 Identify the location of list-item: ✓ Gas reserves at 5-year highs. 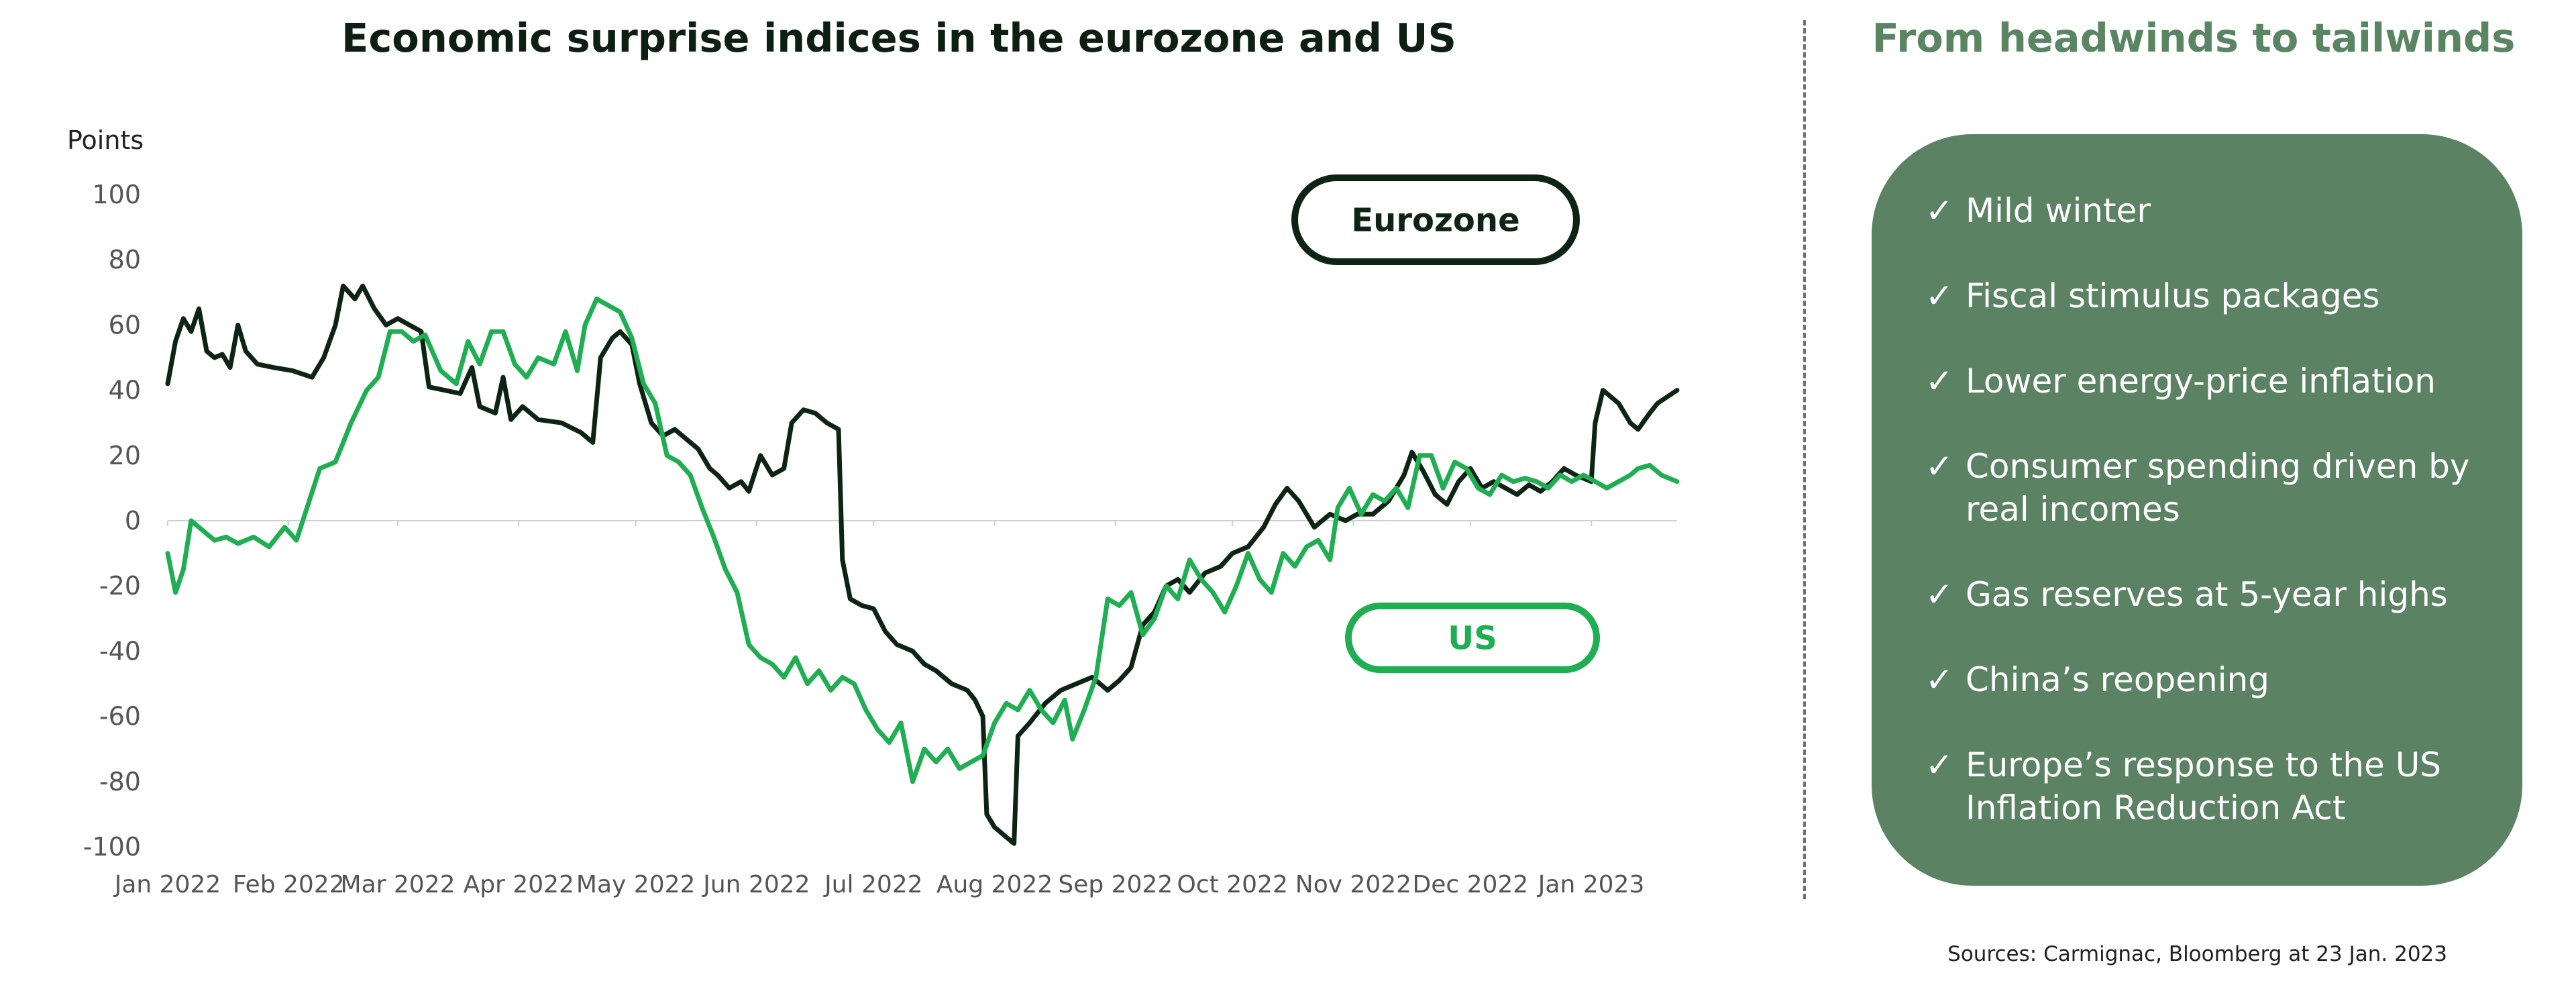
(2210, 594).